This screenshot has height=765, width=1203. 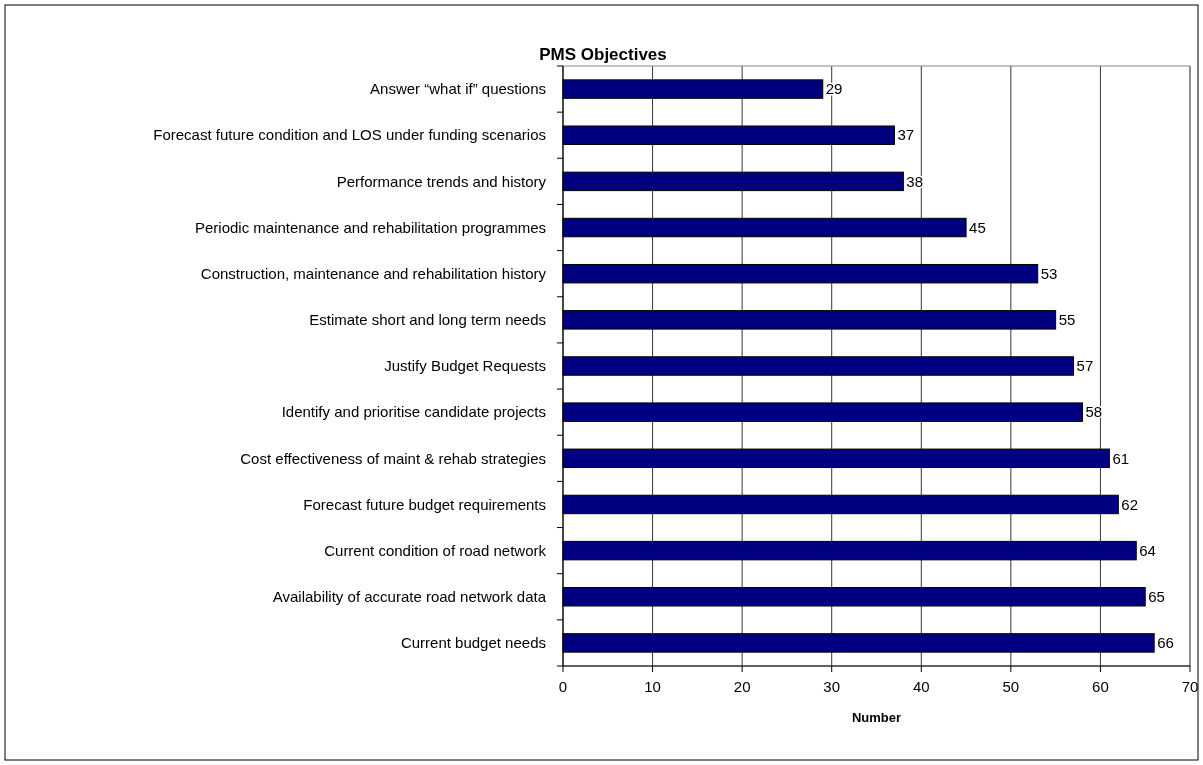 What do you see at coordinates (1067, 320) in the screenshot?
I see `data-label: 55` at bounding box center [1067, 320].